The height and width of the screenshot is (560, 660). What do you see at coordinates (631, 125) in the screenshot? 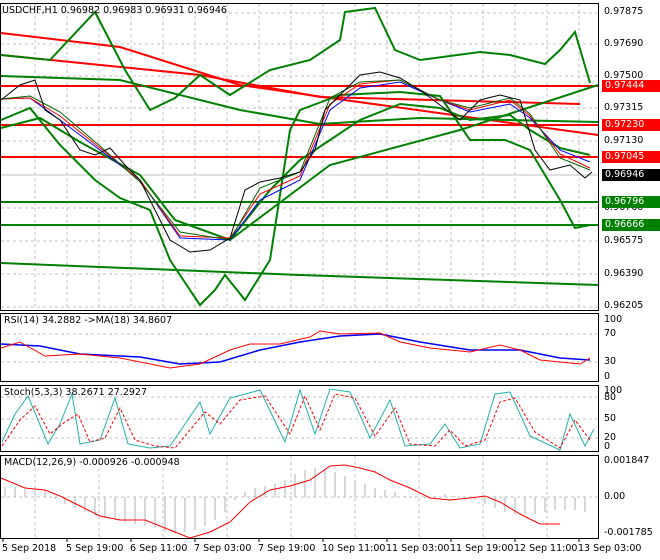
I see `level-tag-resistance: 0.97230` at bounding box center [631, 125].